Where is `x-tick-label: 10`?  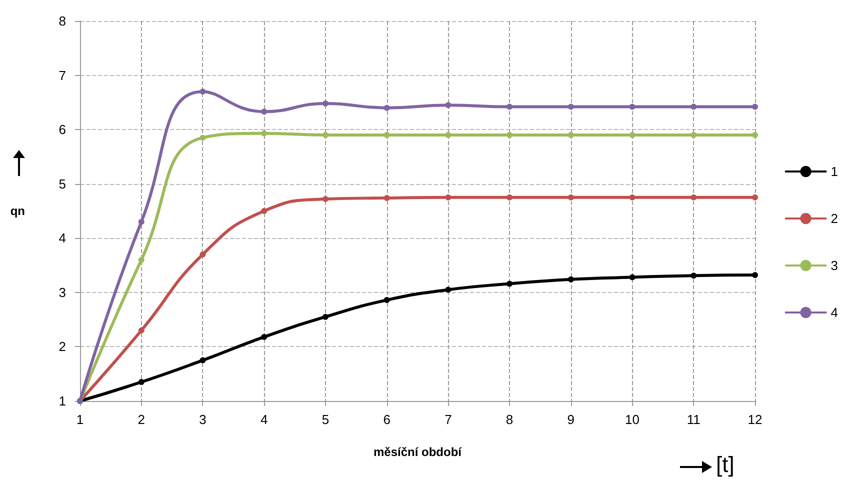
x-tick-label: 10 is located at coordinates (632, 419).